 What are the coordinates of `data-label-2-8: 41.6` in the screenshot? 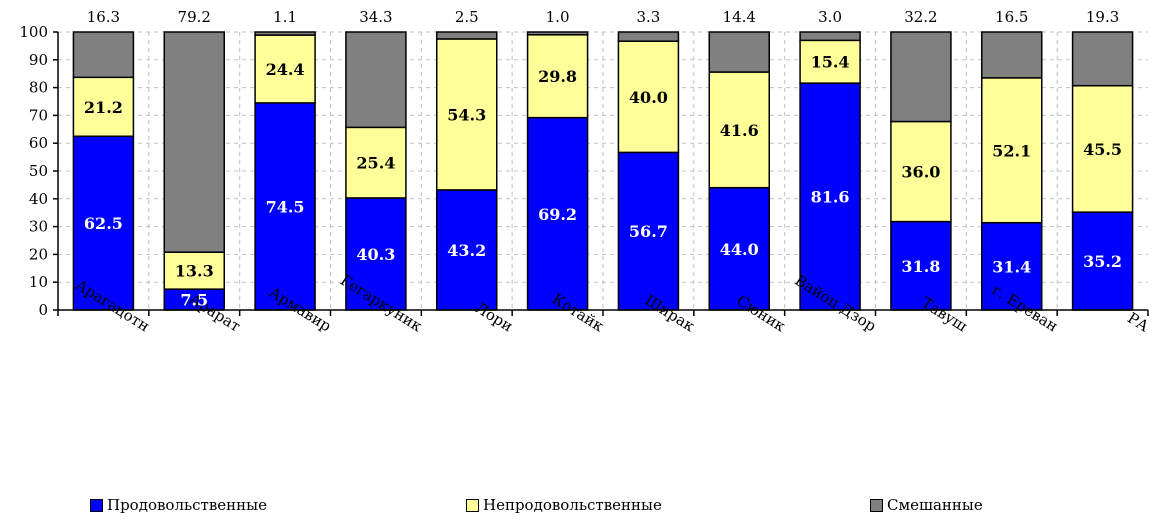 It's located at (739, 130).